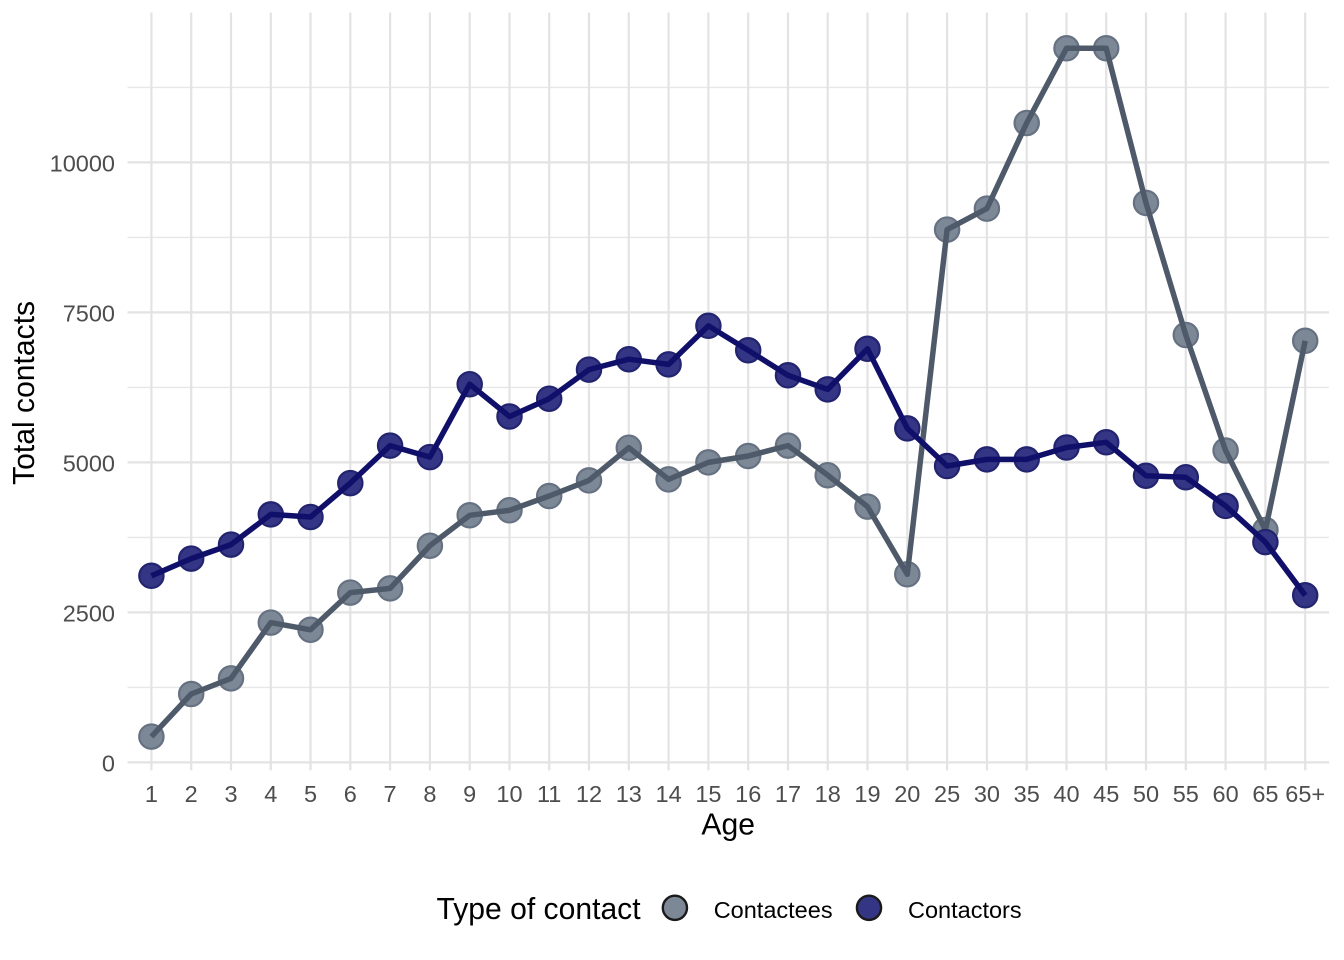  What do you see at coordinates (965, 910) in the screenshot?
I see `svg-text: Contactors` at bounding box center [965, 910].